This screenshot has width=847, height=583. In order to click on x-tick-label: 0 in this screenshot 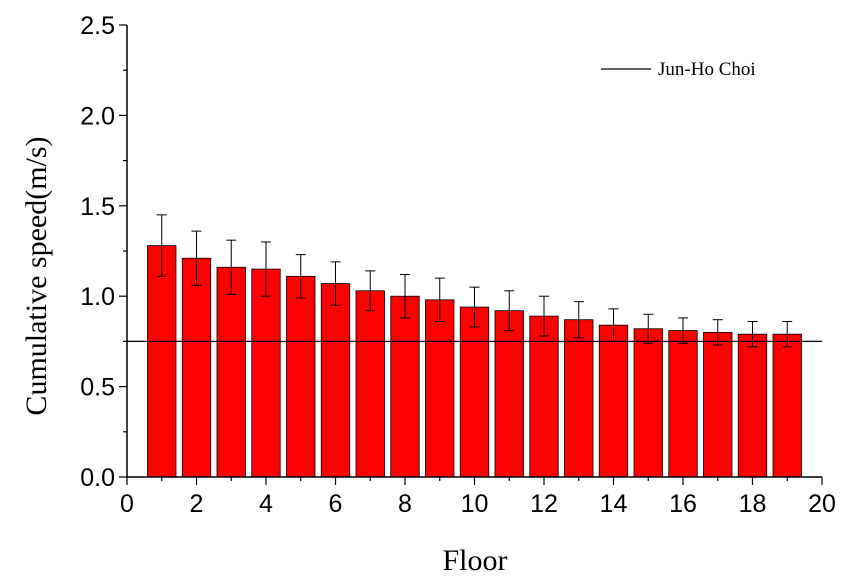, I will do `click(127, 504)`.